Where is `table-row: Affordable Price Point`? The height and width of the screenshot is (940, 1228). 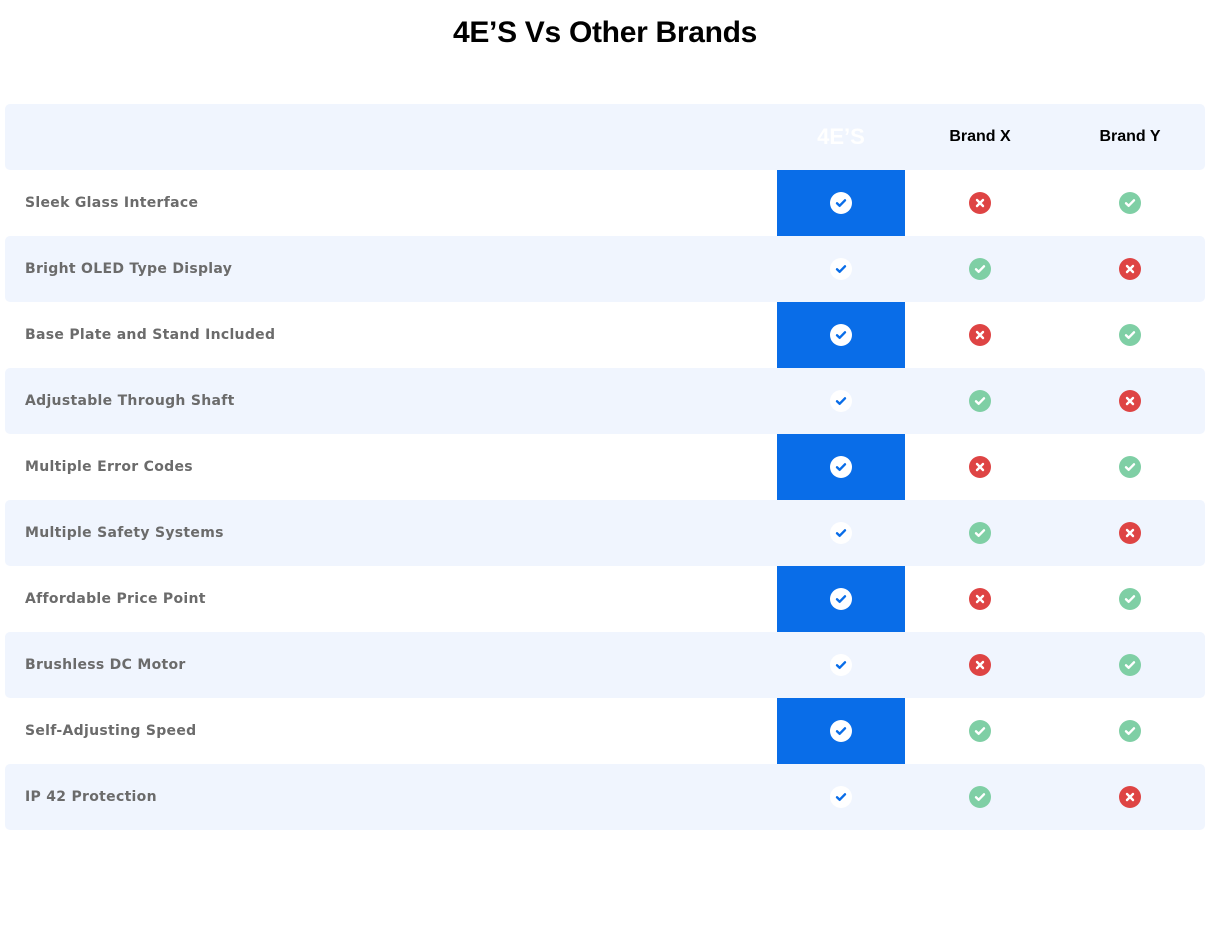 table-row: Affordable Price Point is located at coordinates (605, 599).